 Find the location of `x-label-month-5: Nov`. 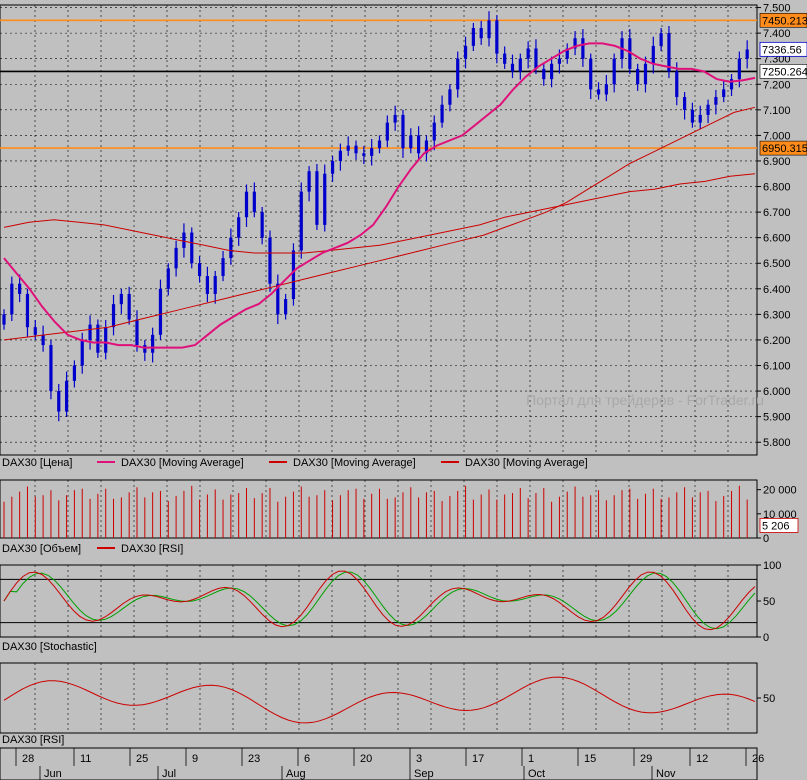

x-label-month-5: Nov is located at coordinates (666, 774).